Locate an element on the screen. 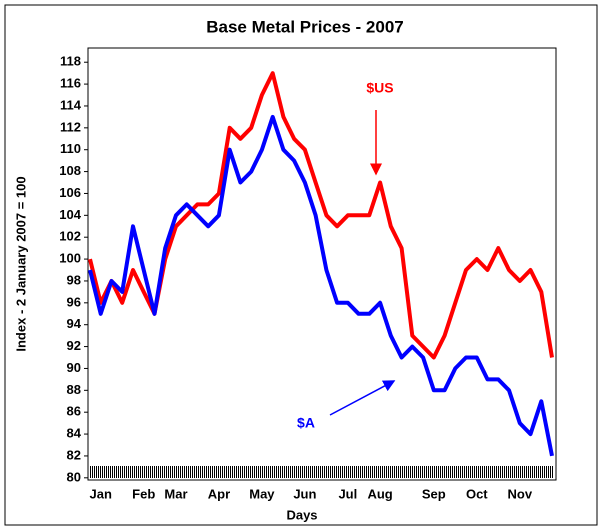 The width and height of the screenshot is (603, 531). x-tick-label: Jan is located at coordinates (101, 493).